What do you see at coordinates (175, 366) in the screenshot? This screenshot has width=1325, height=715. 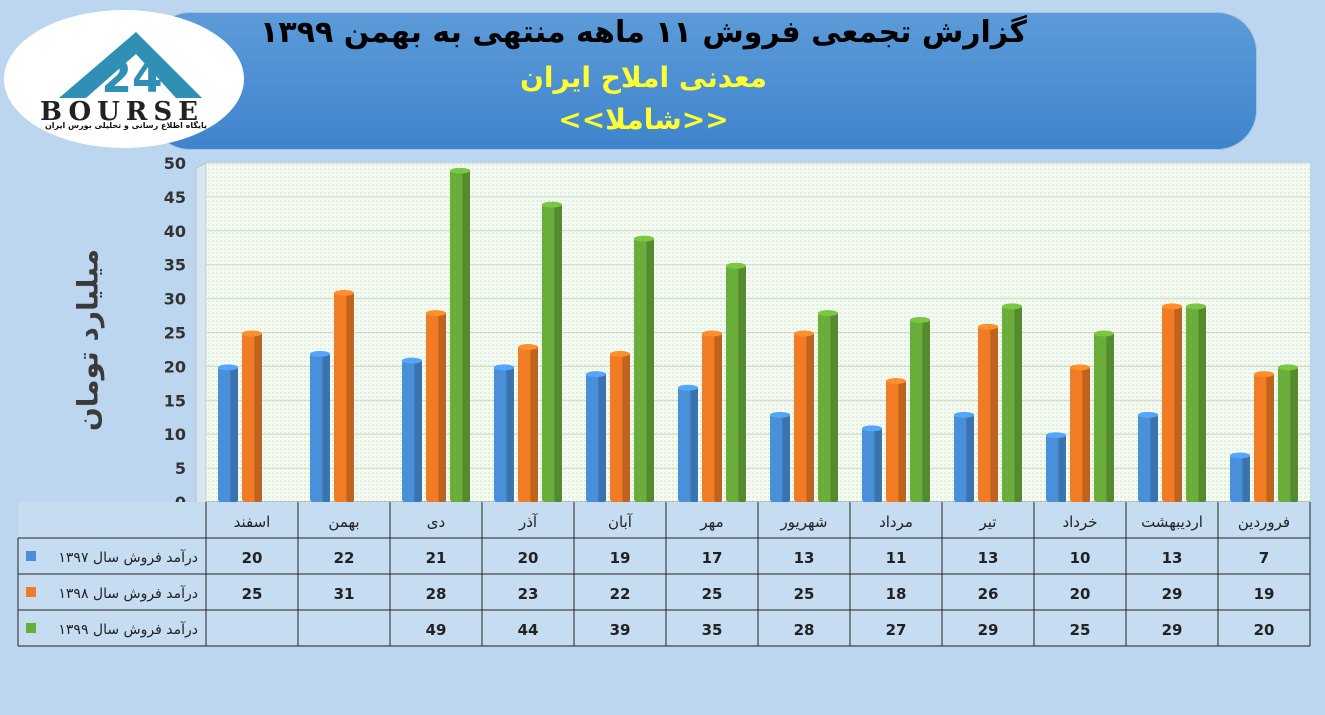 I see `y-tick-label: 20` at bounding box center [175, 366].